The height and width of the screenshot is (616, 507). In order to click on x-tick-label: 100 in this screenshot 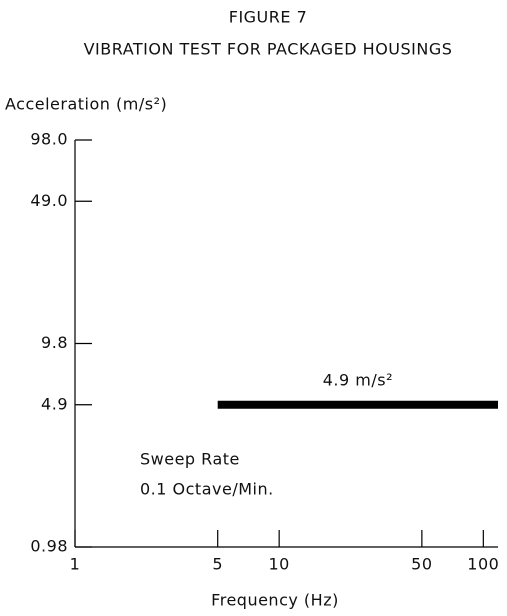, I will do `click(483, 564)`.